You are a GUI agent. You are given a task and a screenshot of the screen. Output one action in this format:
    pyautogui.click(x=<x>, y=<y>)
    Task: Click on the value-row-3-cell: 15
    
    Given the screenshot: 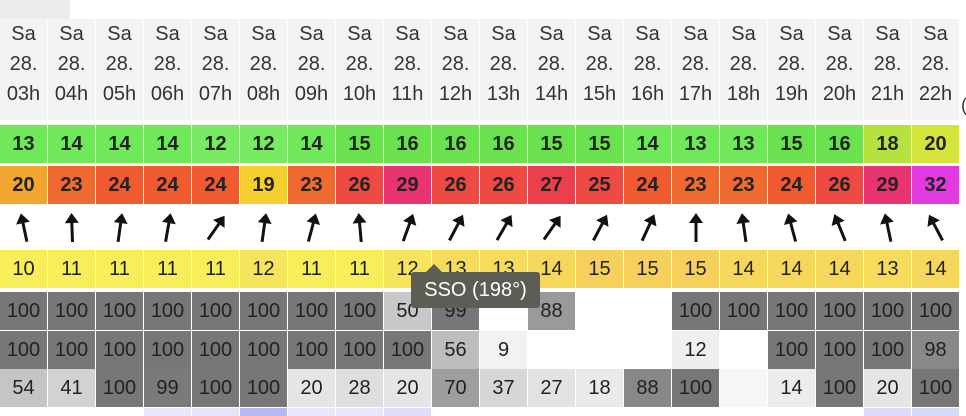 What is the action you would take?
    pyautogui.click(x=647, y=269)
    